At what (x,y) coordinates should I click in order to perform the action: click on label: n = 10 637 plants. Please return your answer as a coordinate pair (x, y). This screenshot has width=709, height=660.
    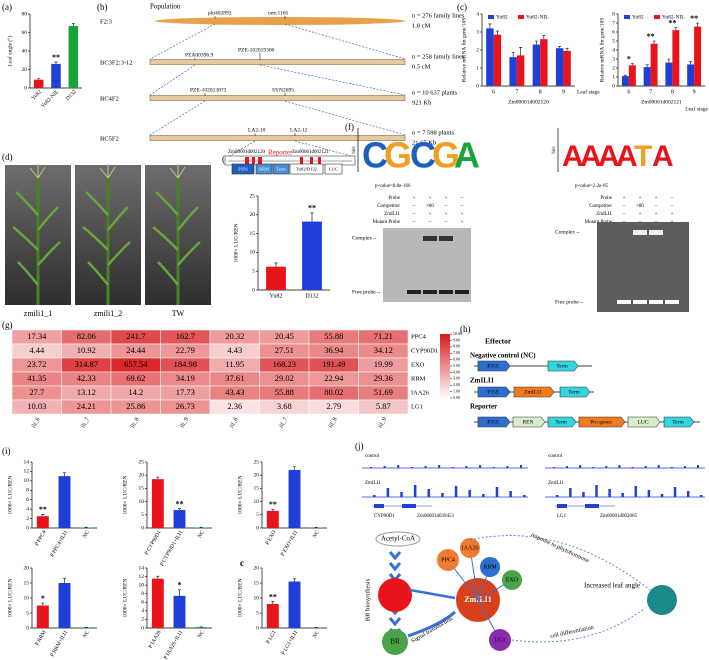
    Looking at the image, I should click on (435, 92).